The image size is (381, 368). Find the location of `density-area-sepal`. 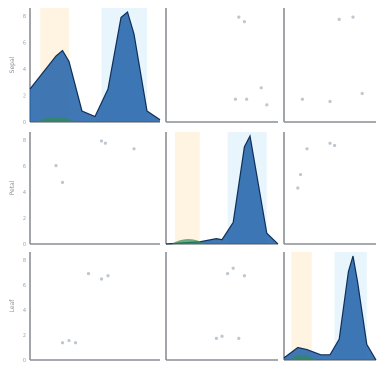

density-area-sepal is located at coordinates (95, 67).